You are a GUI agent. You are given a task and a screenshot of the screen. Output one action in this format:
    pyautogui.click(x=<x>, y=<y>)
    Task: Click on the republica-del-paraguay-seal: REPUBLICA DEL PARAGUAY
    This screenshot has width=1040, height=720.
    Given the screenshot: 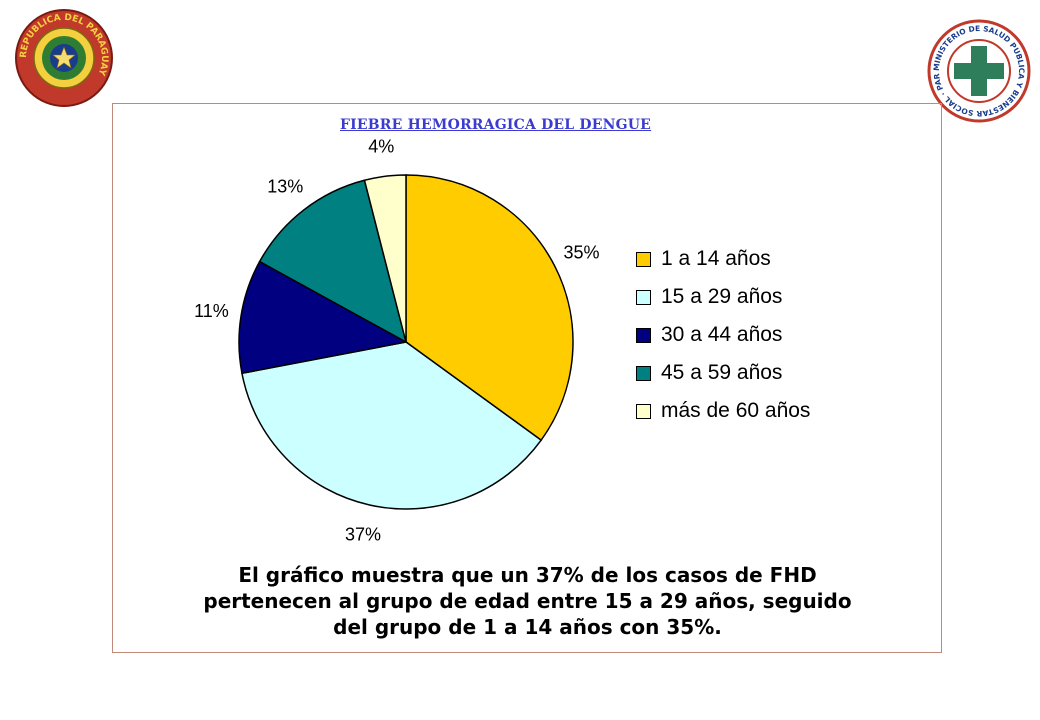 What is the action you would take?
    pyautogui.click(x=64, y=58)
    